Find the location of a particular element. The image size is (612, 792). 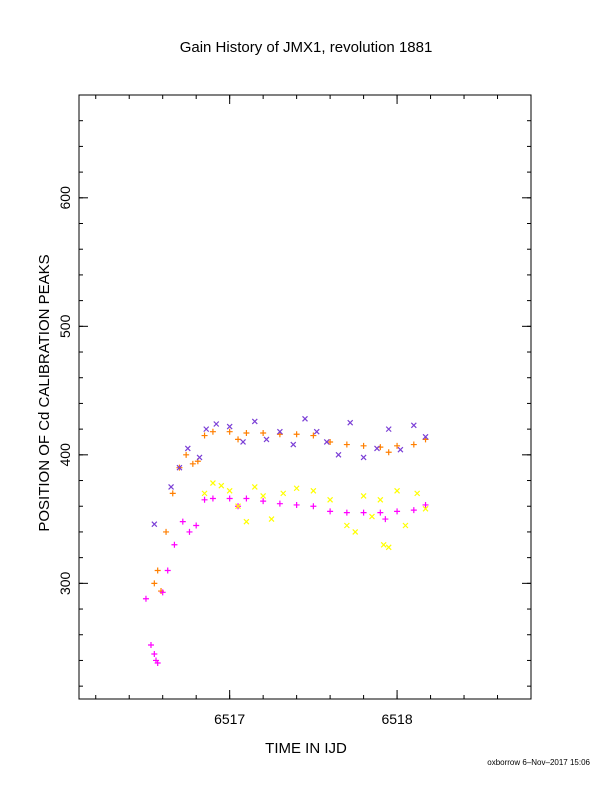

chart-title: Gain History of JMX1, revolution 1881 is located at coordinates (306, 47).